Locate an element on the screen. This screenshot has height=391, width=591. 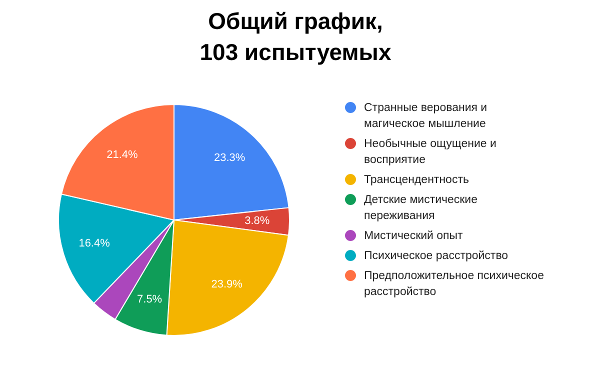
data-label: 16.4% is located at coordinates (94, 244).